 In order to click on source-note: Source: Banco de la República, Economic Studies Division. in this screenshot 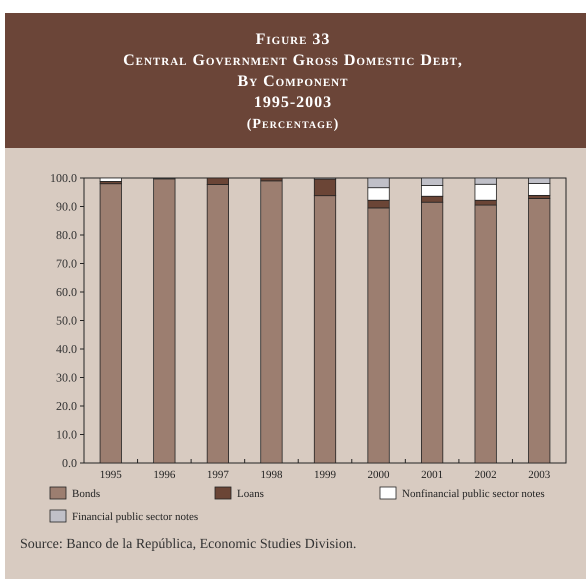, I will do `click(188, 544)`.